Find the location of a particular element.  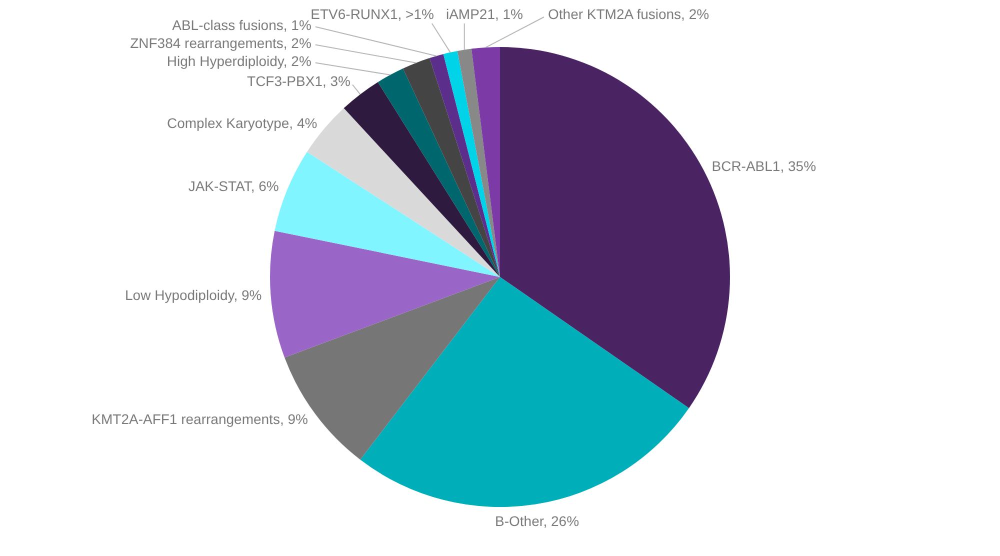

slice-label: iAMP21, 1% is located at coordinates (484, 14).